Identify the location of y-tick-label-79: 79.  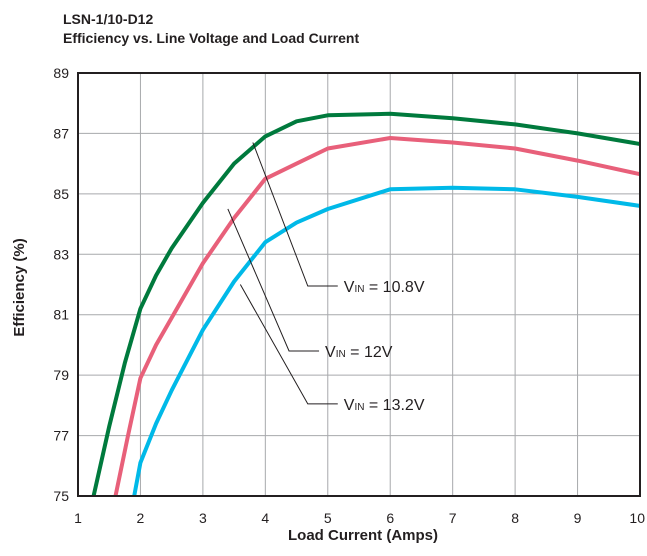
(61, 375).